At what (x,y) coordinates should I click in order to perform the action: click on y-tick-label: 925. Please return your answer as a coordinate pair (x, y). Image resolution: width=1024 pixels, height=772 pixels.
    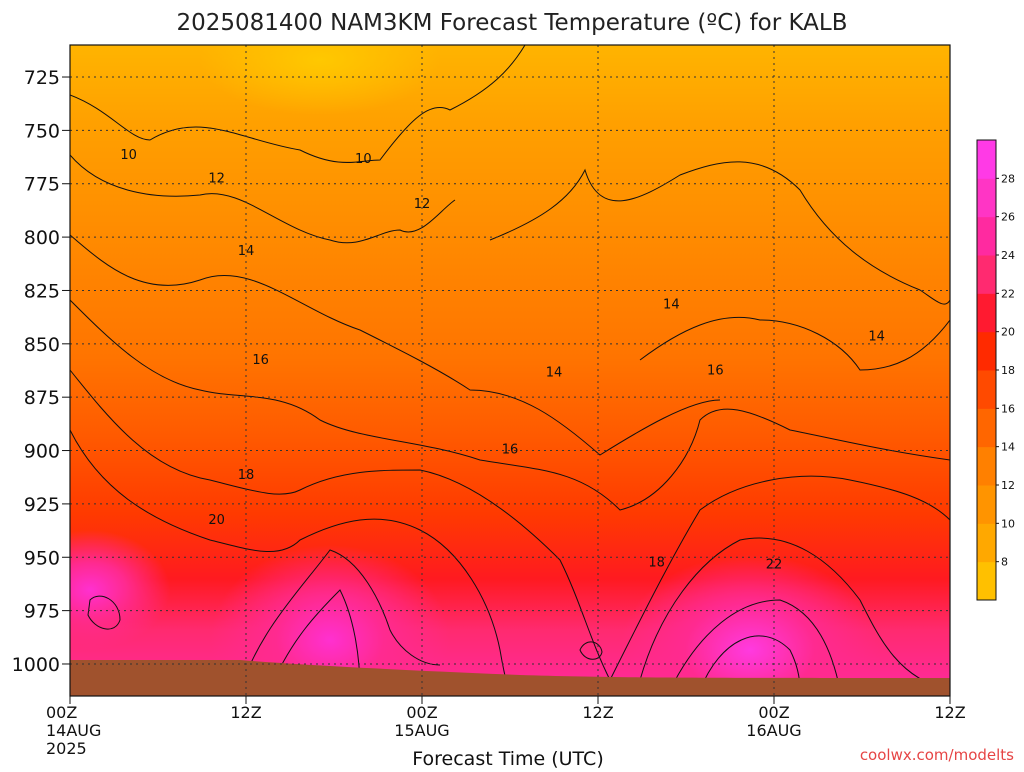
    Looking at the image, I should click on (42, 505).